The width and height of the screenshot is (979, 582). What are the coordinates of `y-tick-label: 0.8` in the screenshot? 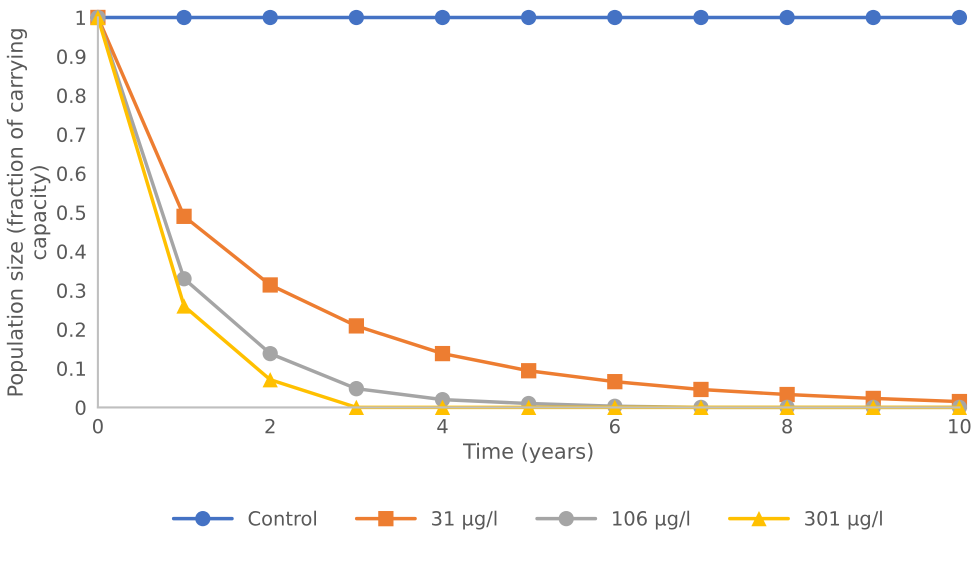 It's located at (71, 96).